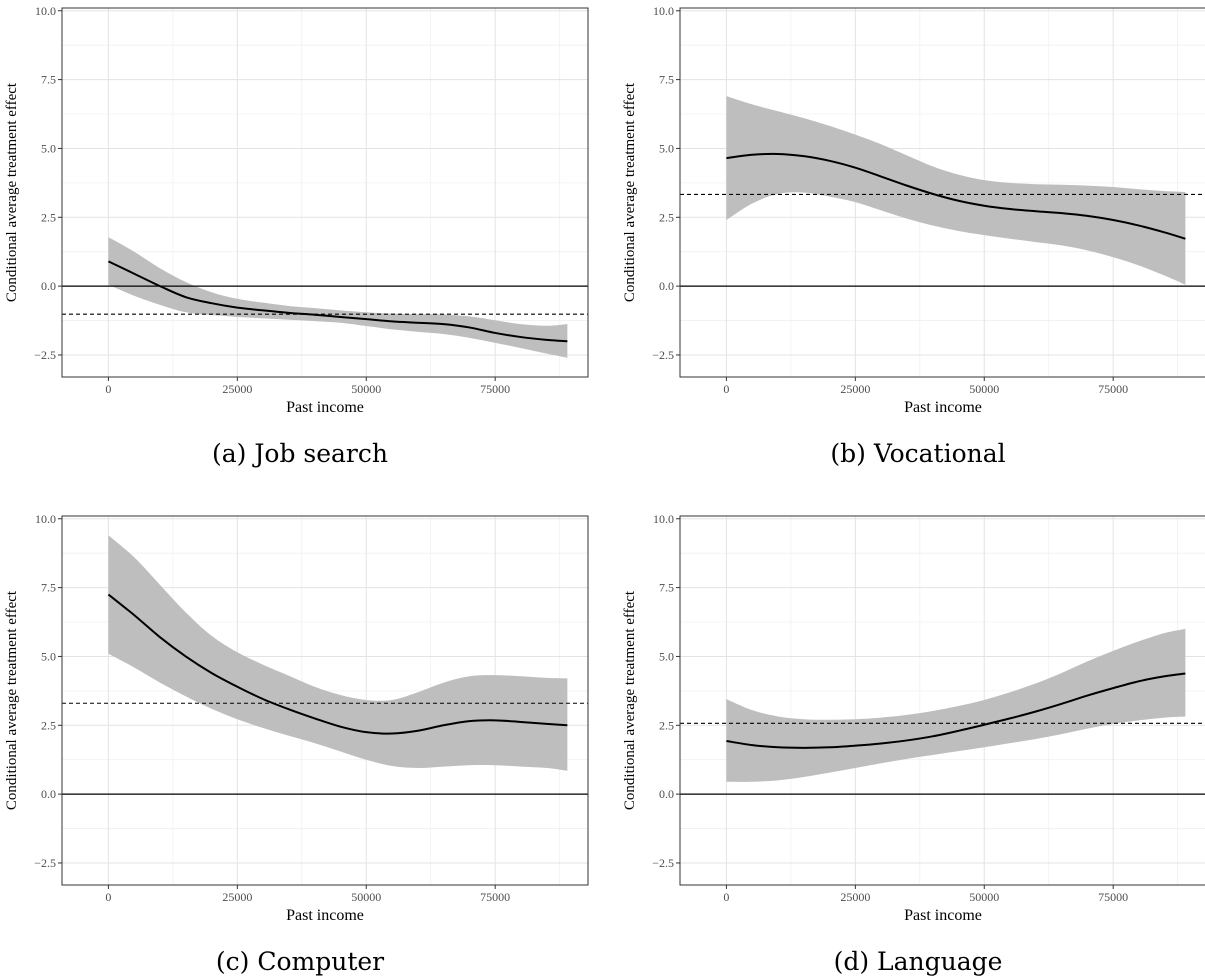 The width and height of the screenshot is (1205, 978). What do you see at coordinates (300, 453) in the screenshot?
I see `subfigure-caption: (a) Job search` at bounding box center [300, 453].